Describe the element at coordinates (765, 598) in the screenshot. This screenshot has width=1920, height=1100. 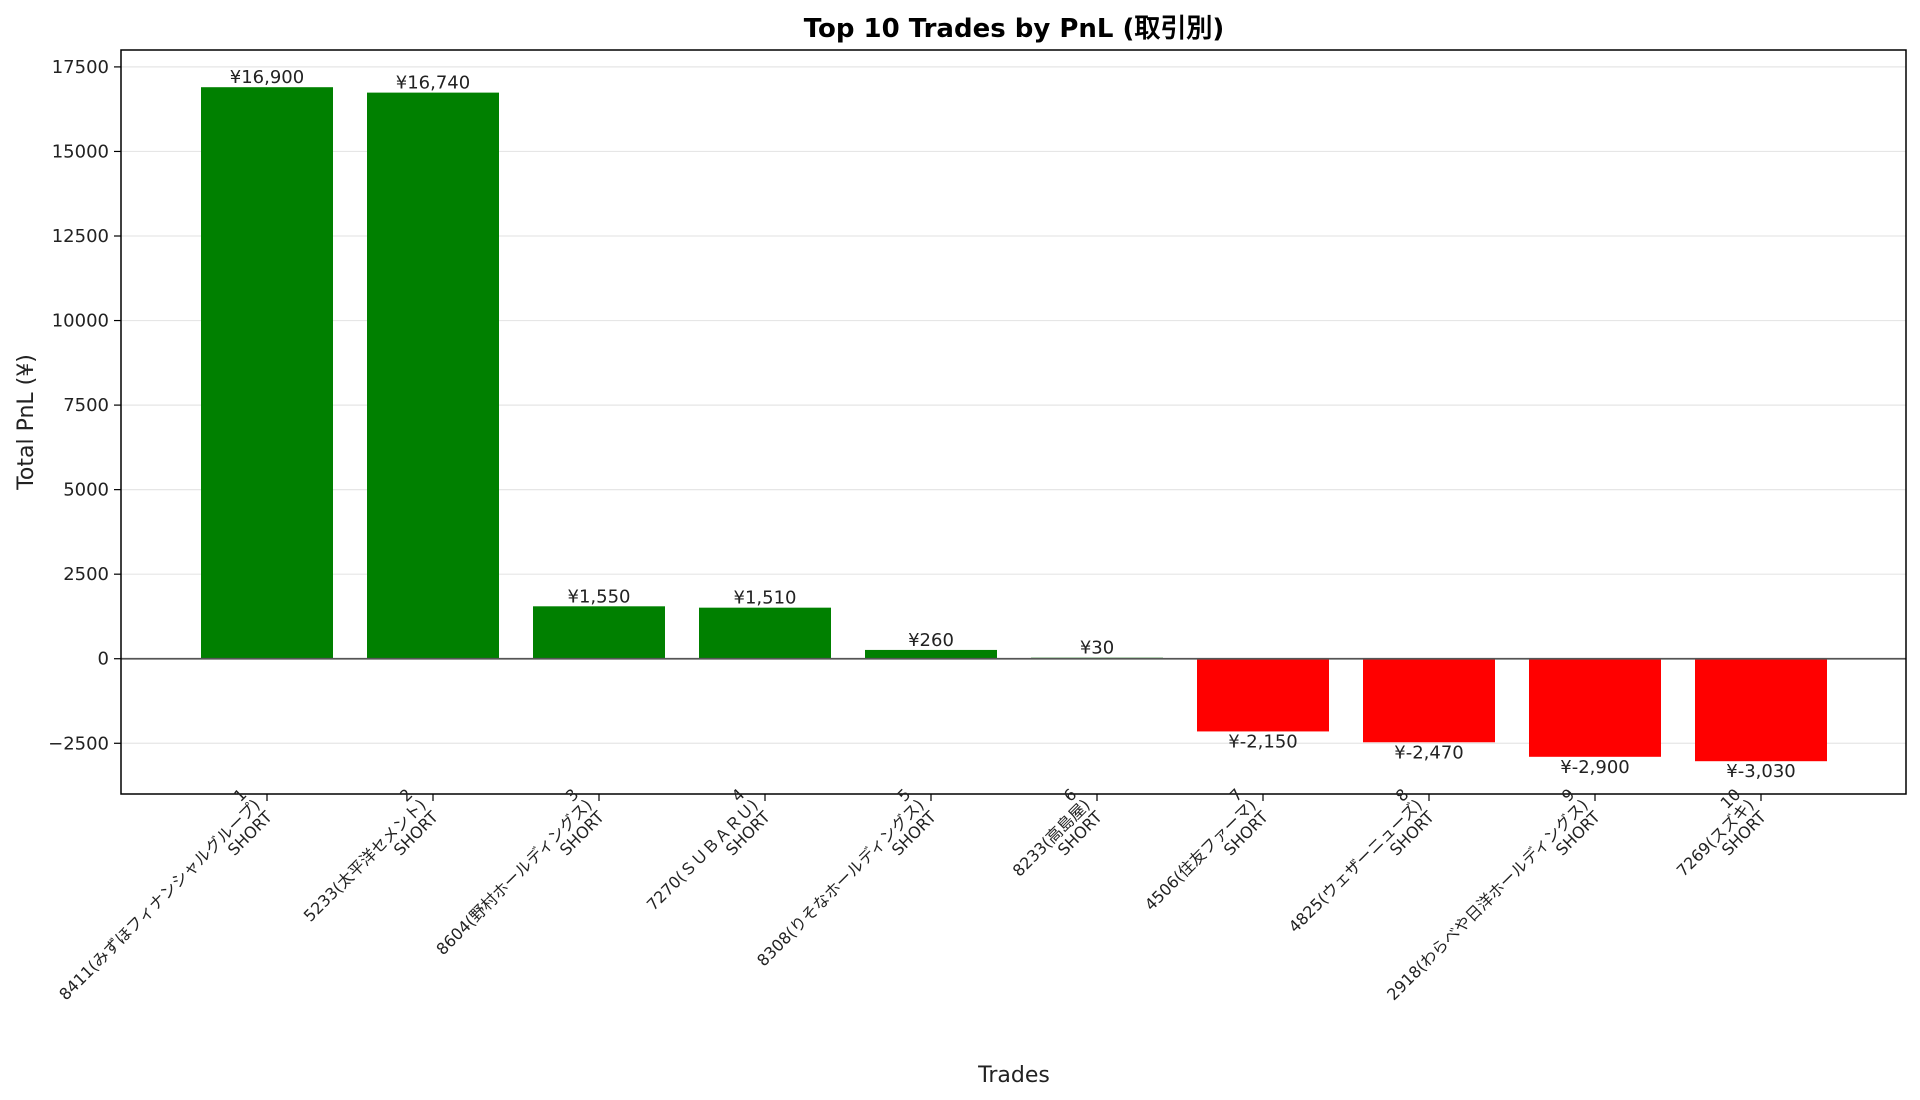
I see `data-label-4: ¥1,510` at that location.